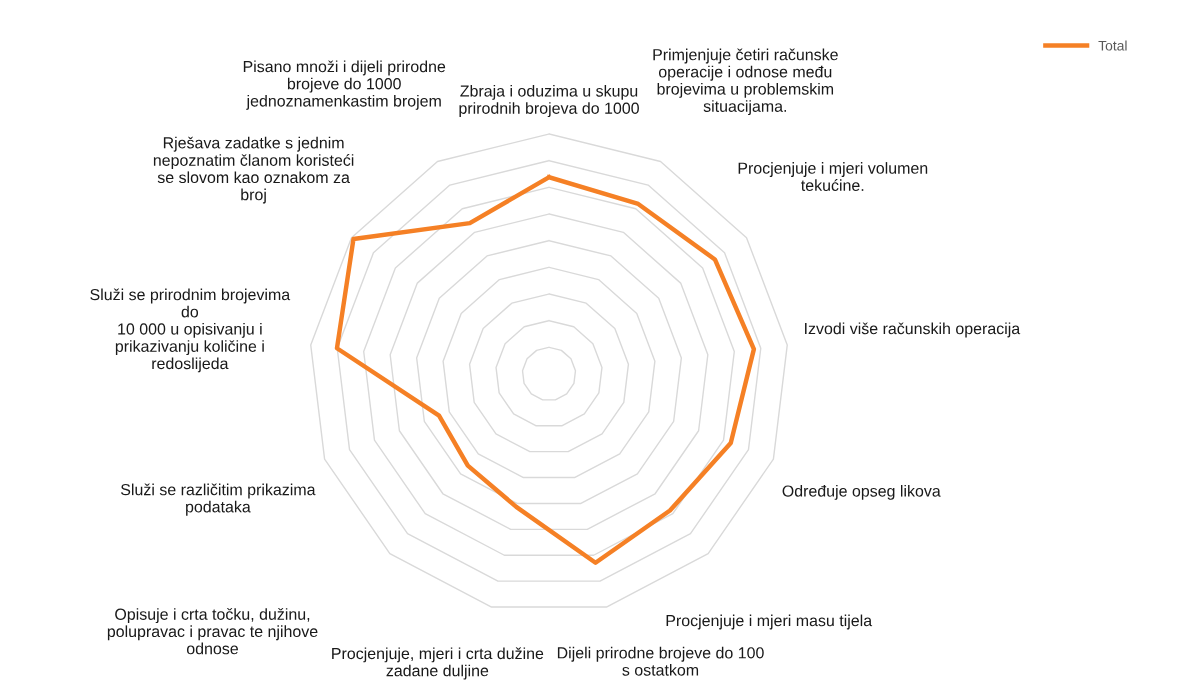  I want to click on spoke-label: Primjenjuje četiri računske operacije i odnose među brojevima u problemskim situacijama., so click(745, 82).